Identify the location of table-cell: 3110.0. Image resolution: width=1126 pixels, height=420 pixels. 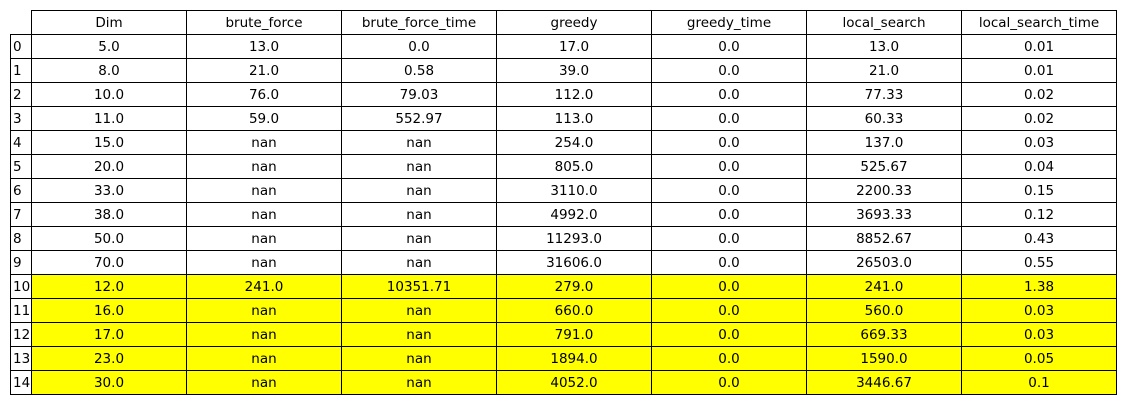
(574, 190).